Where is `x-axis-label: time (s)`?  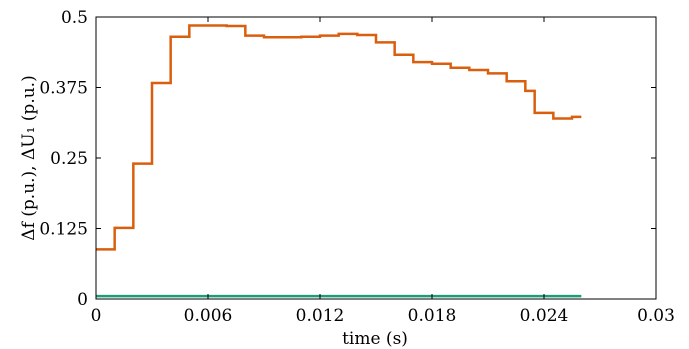
x-axis-label: time (s) is located at coordinates (375, 339).